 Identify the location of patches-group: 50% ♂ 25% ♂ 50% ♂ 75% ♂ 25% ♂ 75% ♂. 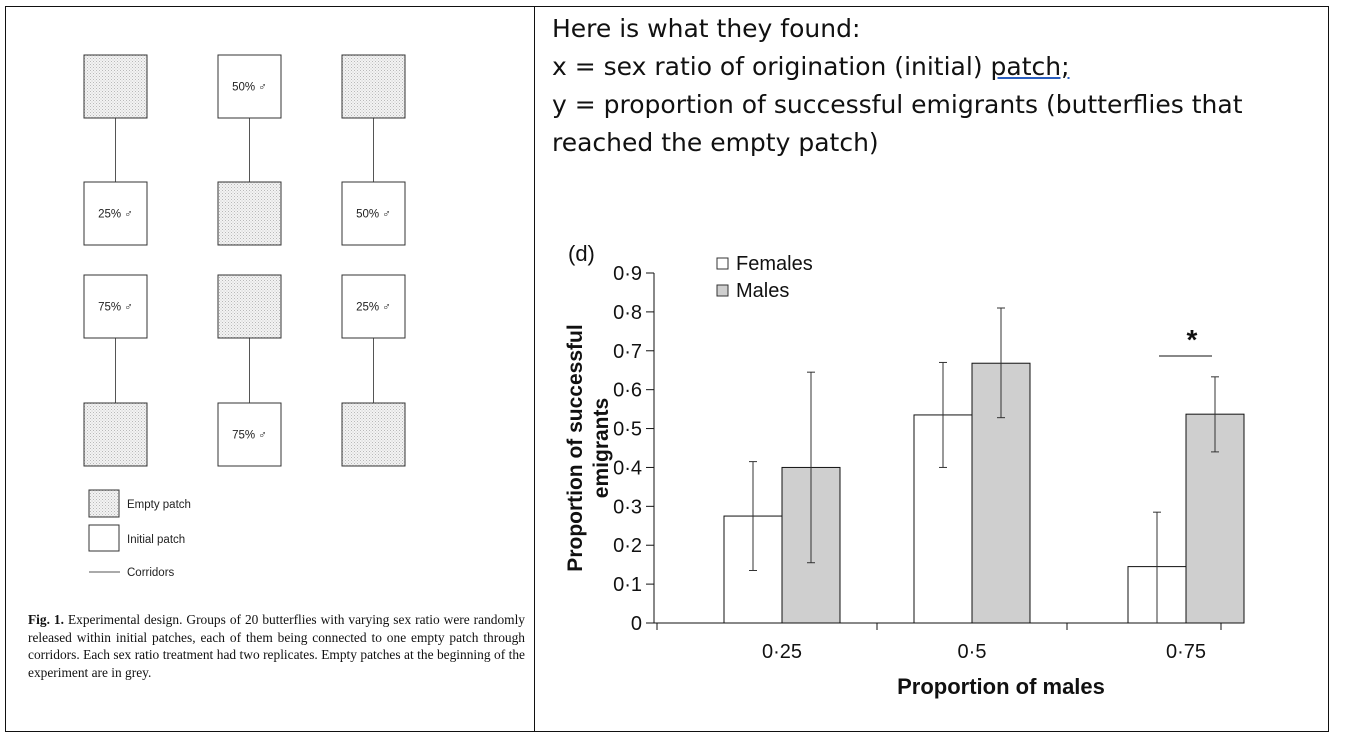
(244, 260).